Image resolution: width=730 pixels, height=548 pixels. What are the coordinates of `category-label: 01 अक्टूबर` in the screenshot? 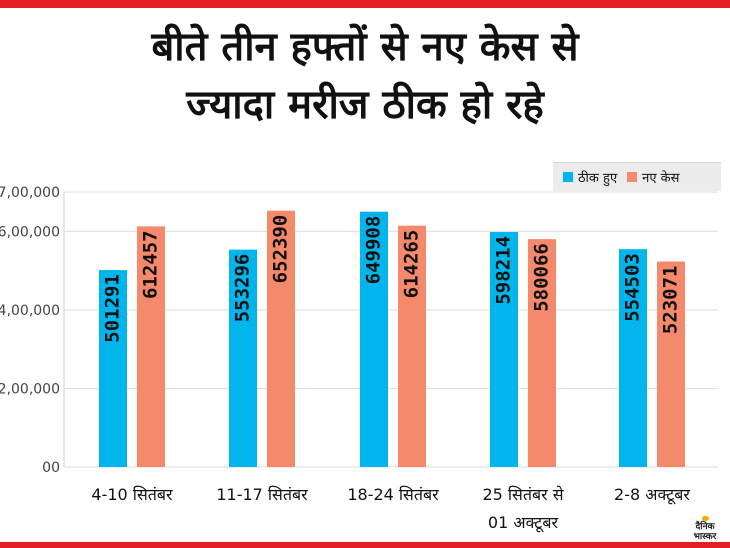 It's located at (523, 523).